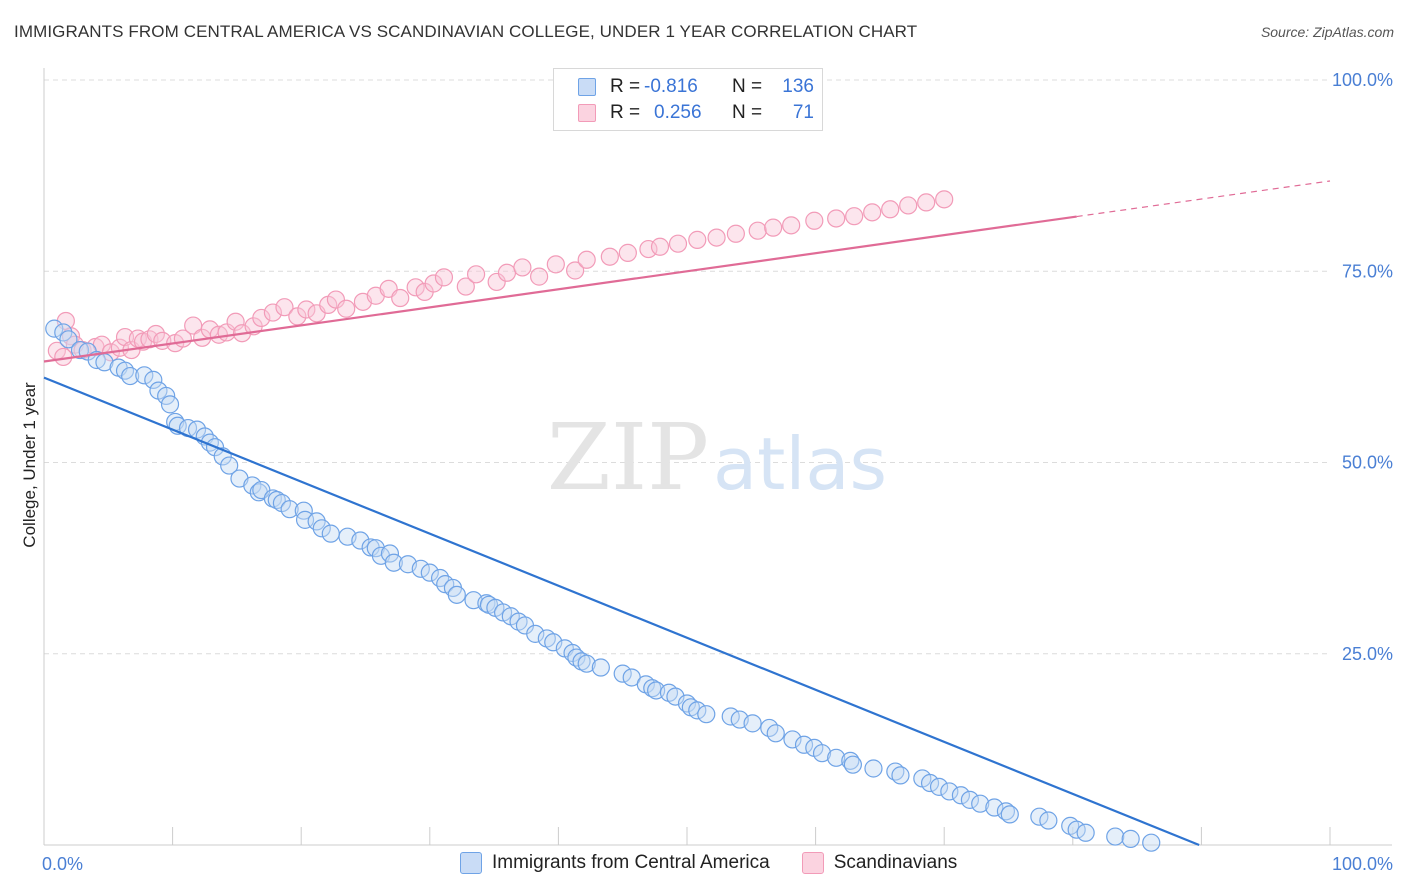 The width and height of the screenshot is (1406, 892). Describe the element at coordinates (560, 289) in the screenshot. I see `trend-line-scandinavians` at that location.